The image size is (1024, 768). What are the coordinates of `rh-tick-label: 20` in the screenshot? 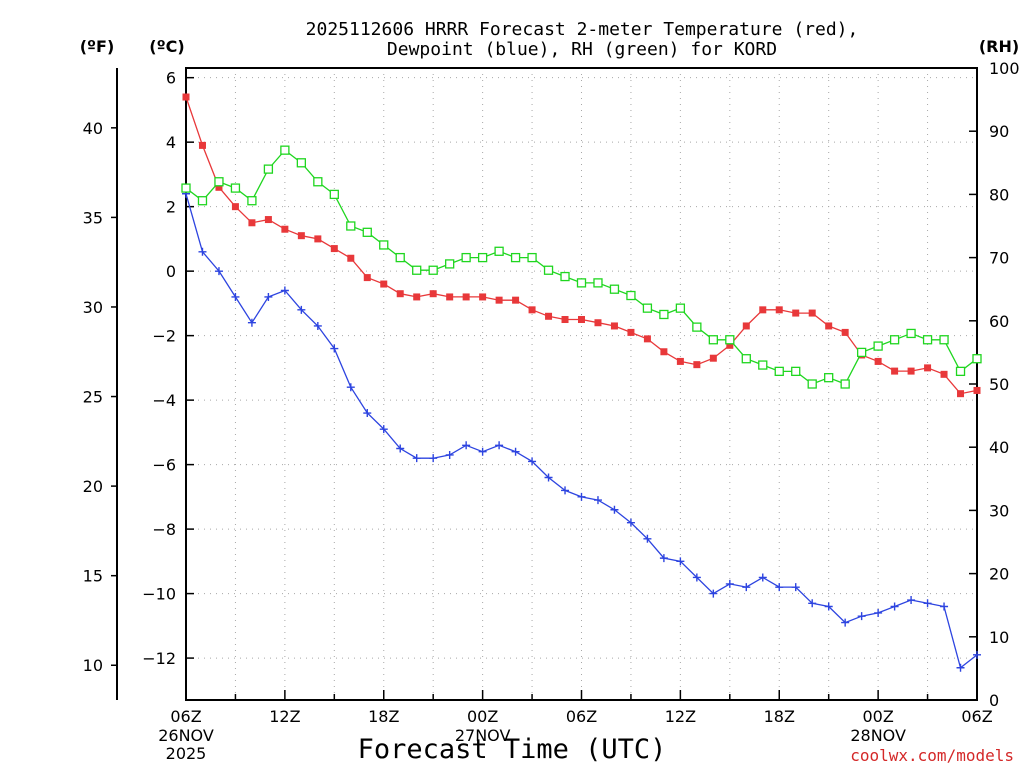 It's located at (999, 574).